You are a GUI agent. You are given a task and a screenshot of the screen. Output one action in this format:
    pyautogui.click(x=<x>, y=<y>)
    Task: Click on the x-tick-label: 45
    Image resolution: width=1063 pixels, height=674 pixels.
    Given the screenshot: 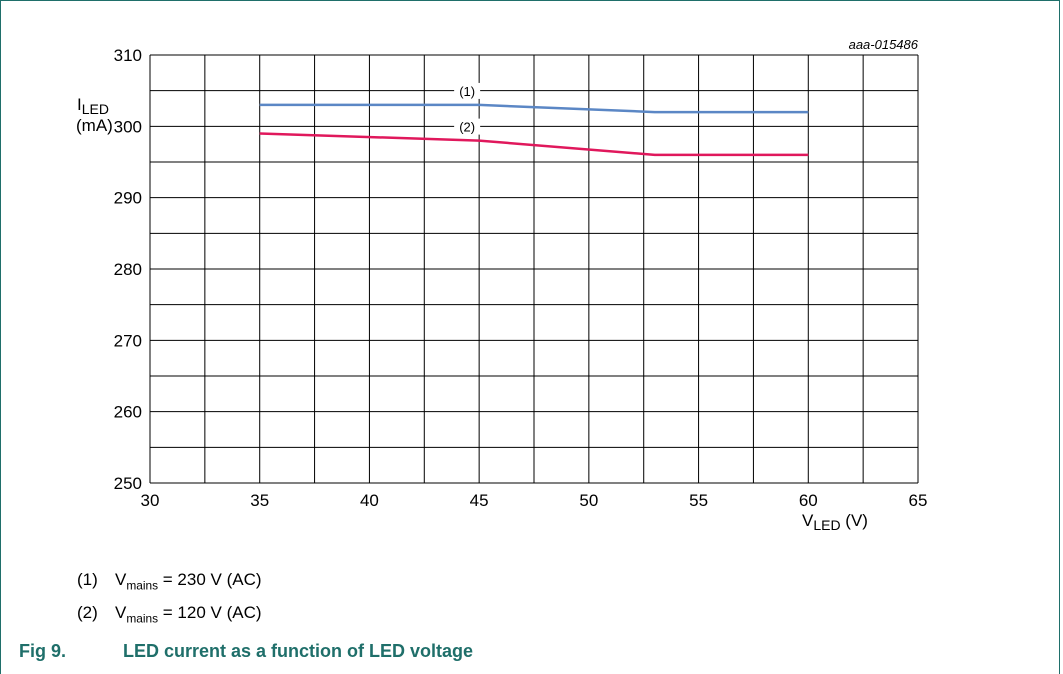 What is the action you would take?
    pyautogui.click(x=479, y=500)
    